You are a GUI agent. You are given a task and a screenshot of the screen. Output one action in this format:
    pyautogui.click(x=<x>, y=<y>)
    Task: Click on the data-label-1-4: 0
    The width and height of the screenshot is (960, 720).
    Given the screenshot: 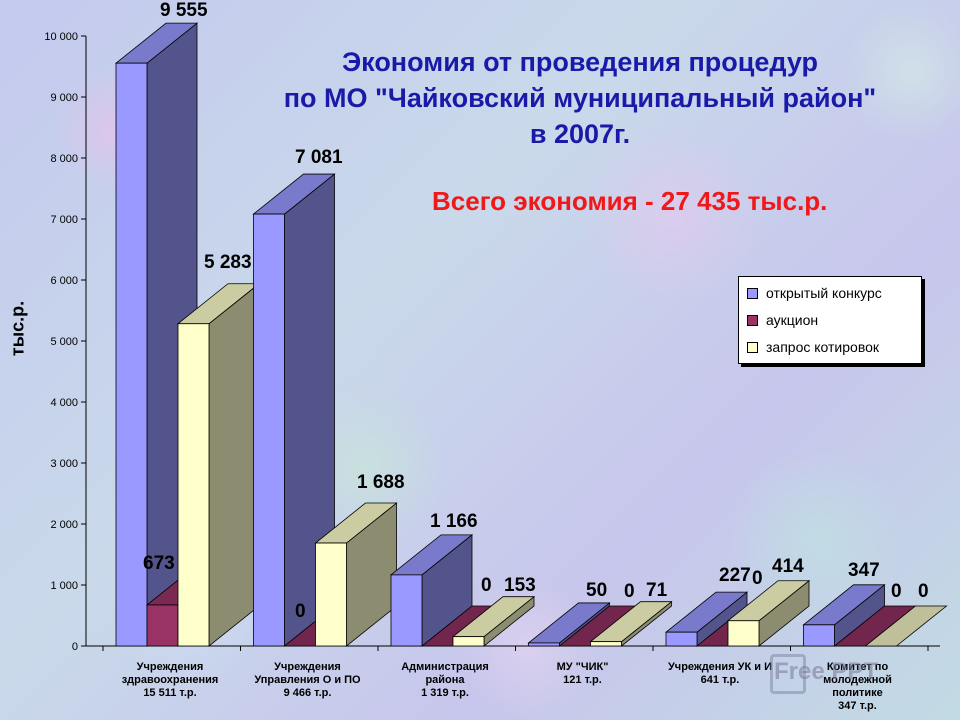 What is the action you would take?
    pyautogui.click(x=757, y=578)
    